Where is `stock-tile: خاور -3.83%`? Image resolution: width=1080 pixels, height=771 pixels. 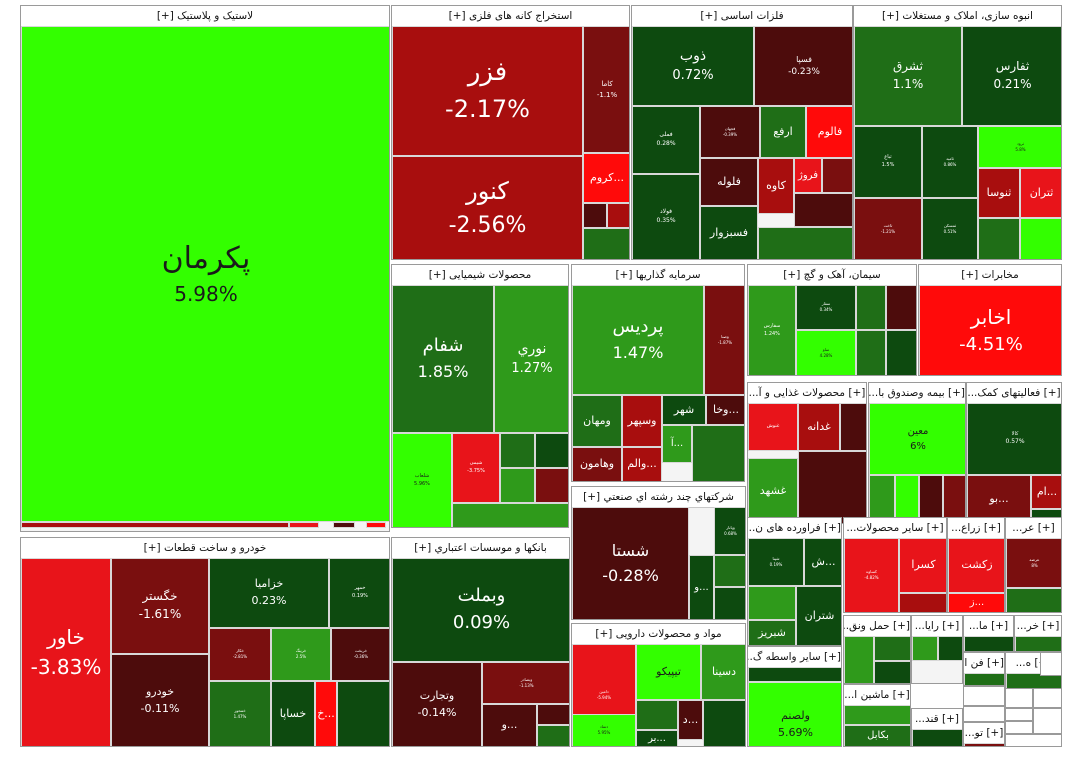 stock-tile: خاور -3.83% is located at coordinates (66, 652).